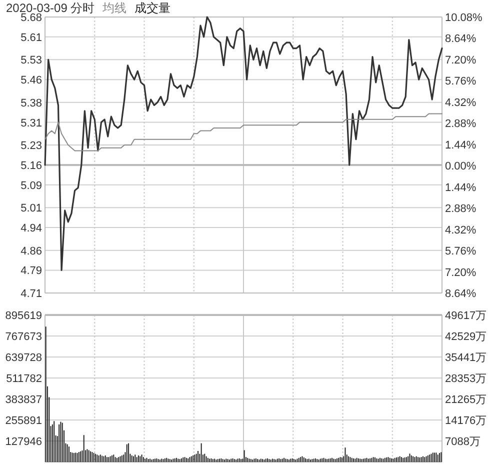  What do you see at coordinates (152, 8) in the screenshot?
I see `text: 成交量` at bounding box center [152, 8].